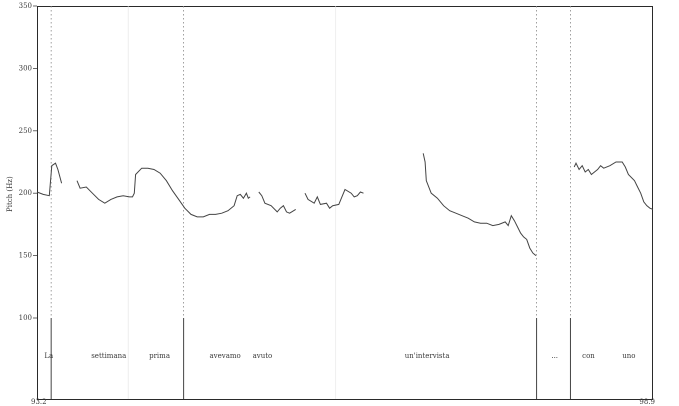  Describe the element at coordinates (25, 256) in the screenshot. I see `y-tick-label: 150` at that location.